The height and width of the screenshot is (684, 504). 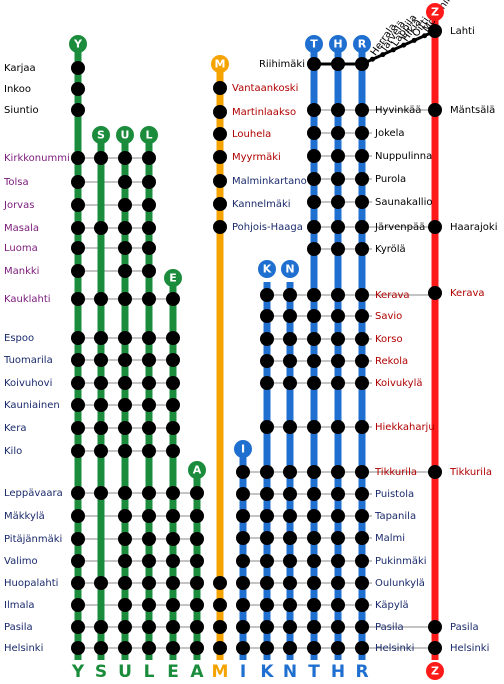 What do you see at coordinates (101, 672) in the screenshot?
I see `line-s-bottom-letter: S` at bounding box center [101, 672].